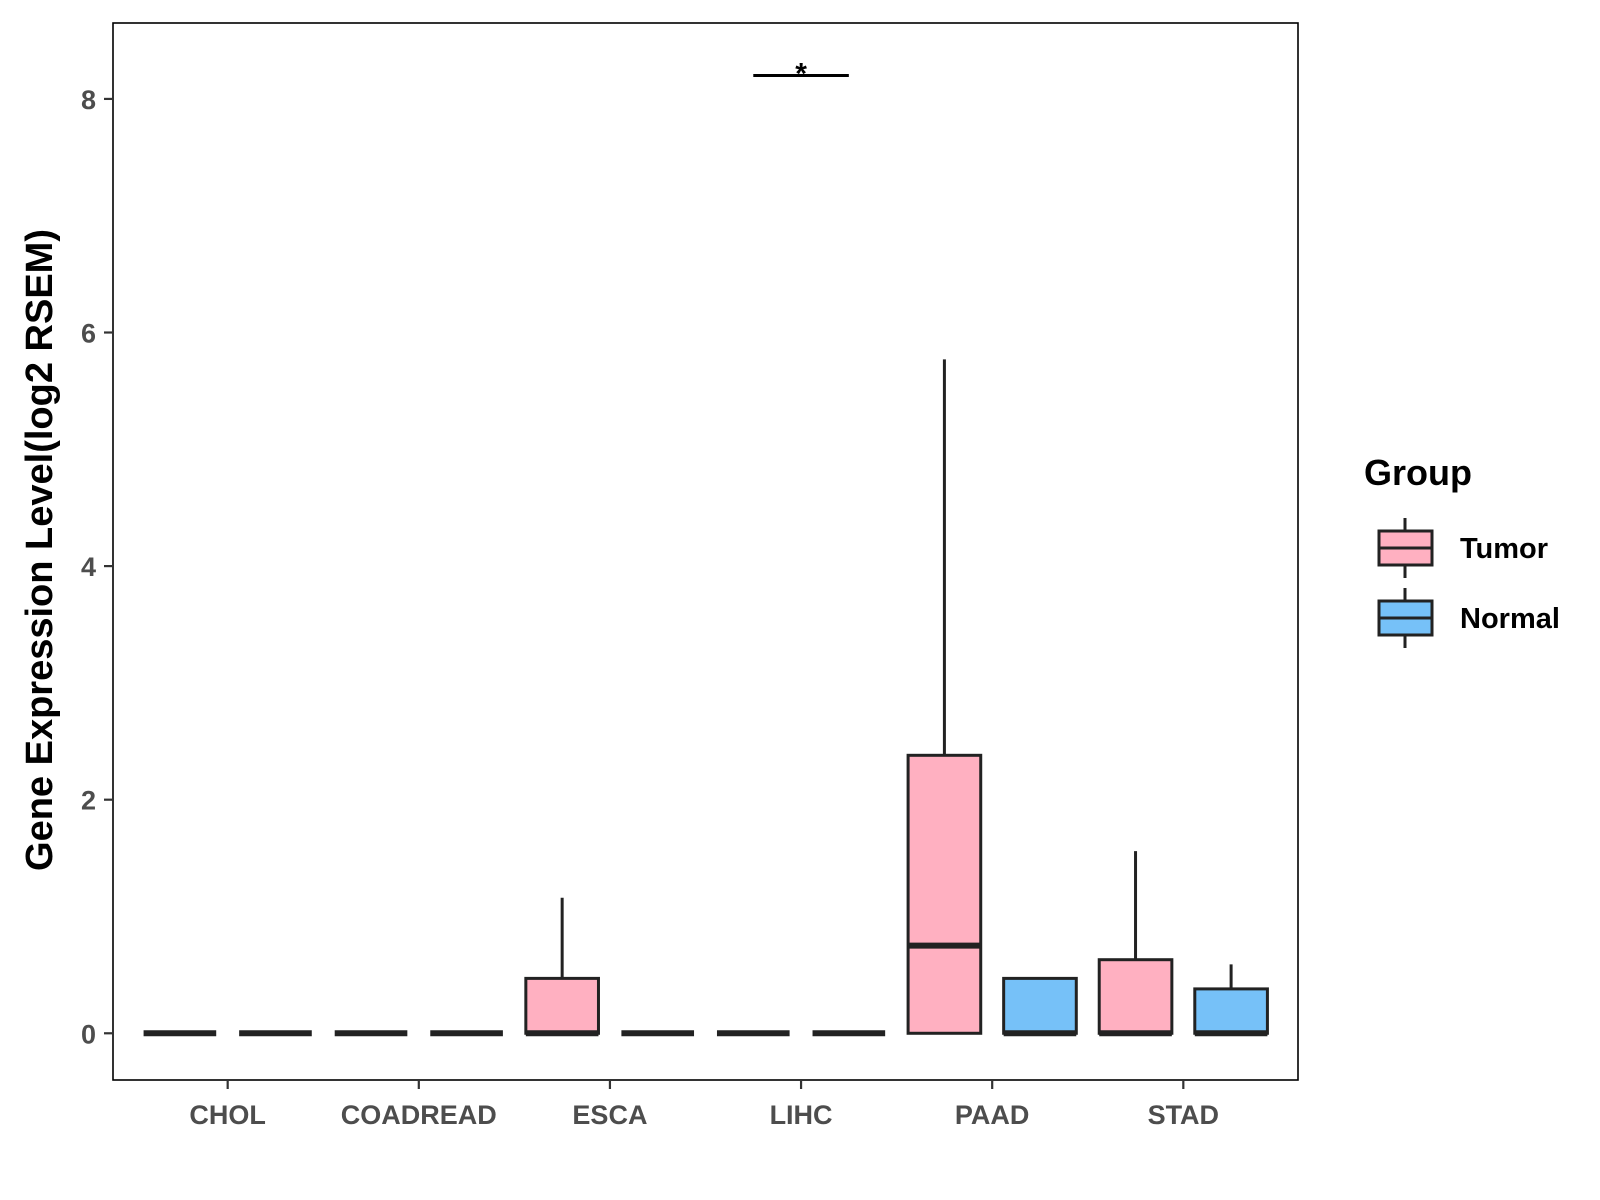 The width and height of the screenshot is (1600, 1200). What do you see at coordinates (704, 1105) in the screenshot?
I see `x-axis: CHOL COADREAD ESCA LIHC PAAD STAD` at bounding box center [704, 1105].